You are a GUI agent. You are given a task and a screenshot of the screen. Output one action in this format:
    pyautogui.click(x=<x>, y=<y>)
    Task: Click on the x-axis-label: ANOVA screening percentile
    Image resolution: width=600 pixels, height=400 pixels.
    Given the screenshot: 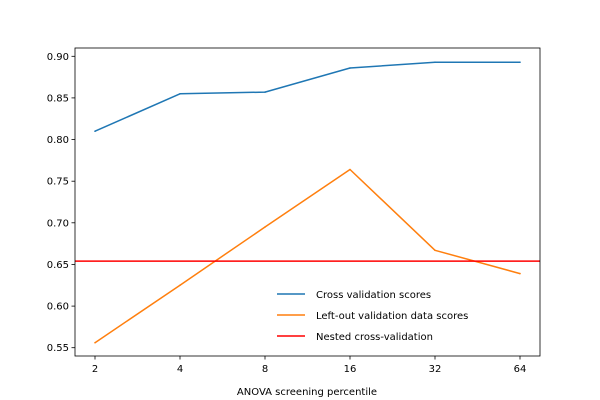 What is the action you would take?
    pyautogui.click(x=307, y=392)
    